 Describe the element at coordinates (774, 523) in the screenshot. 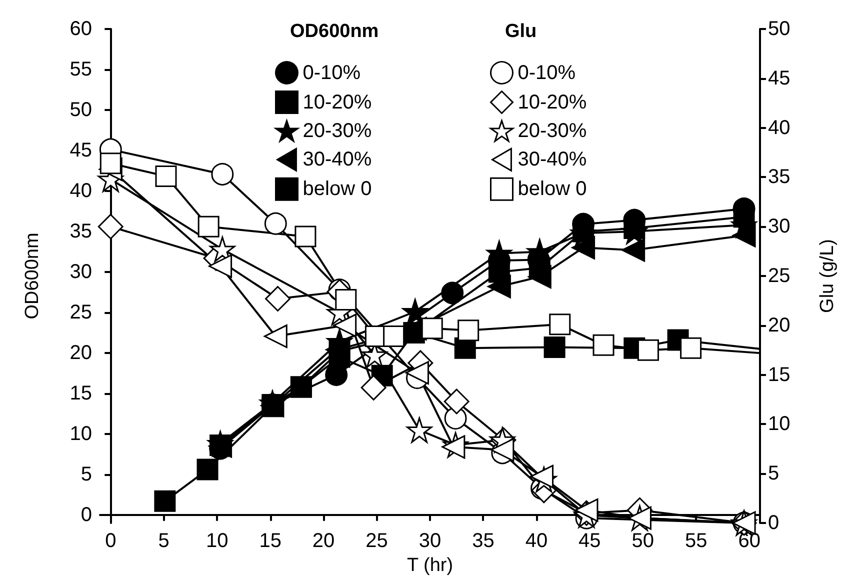

I see `y2-tick-label: 0` at that location.